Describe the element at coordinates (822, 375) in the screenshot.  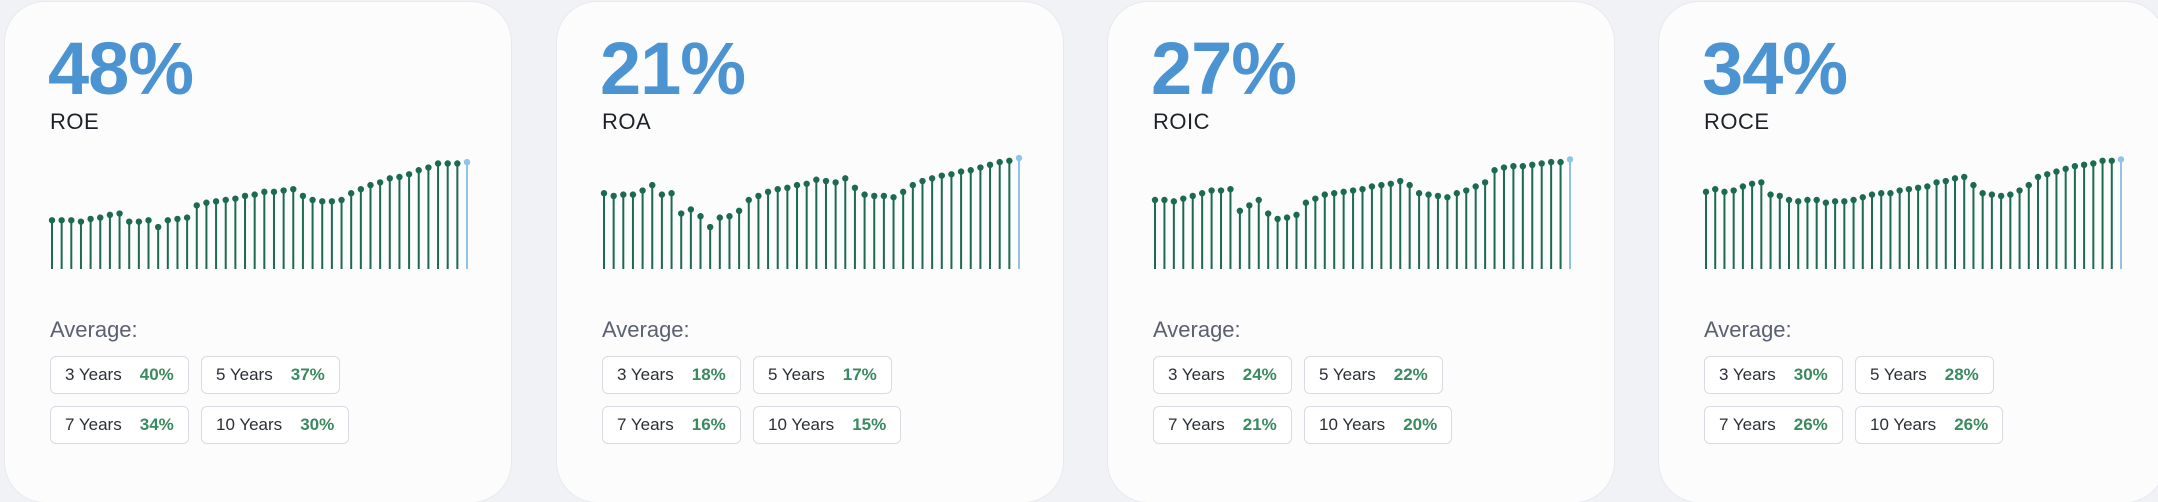
I see `average-chip: 5 Years 17%` at that location.